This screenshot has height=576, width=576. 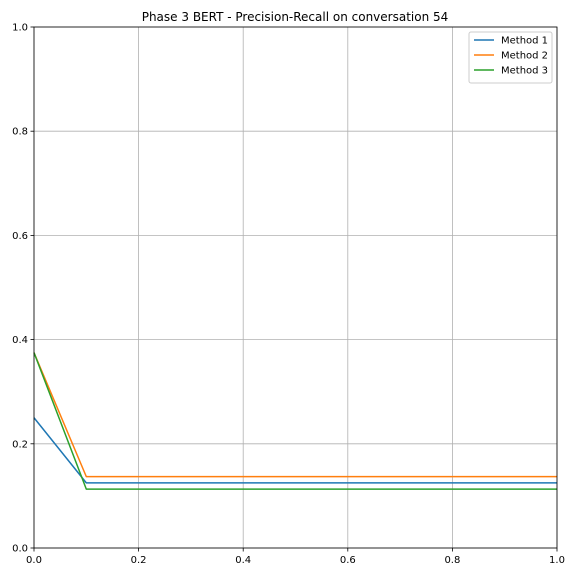 I want to click on y-tick-label: 0.6, so click(x=20, y=236).